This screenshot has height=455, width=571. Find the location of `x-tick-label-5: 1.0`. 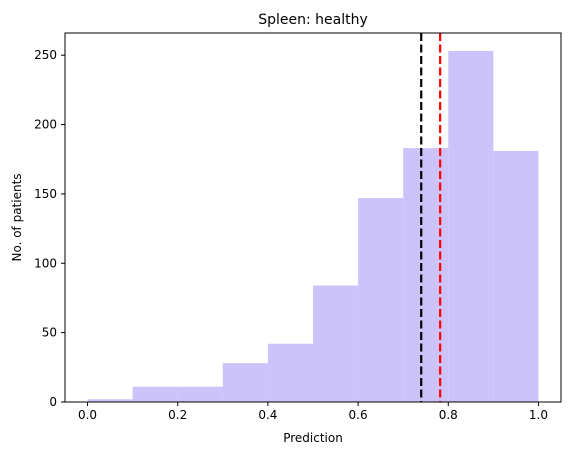

x-tick-label-5: 1.0 is located at coordinates (538, 415).